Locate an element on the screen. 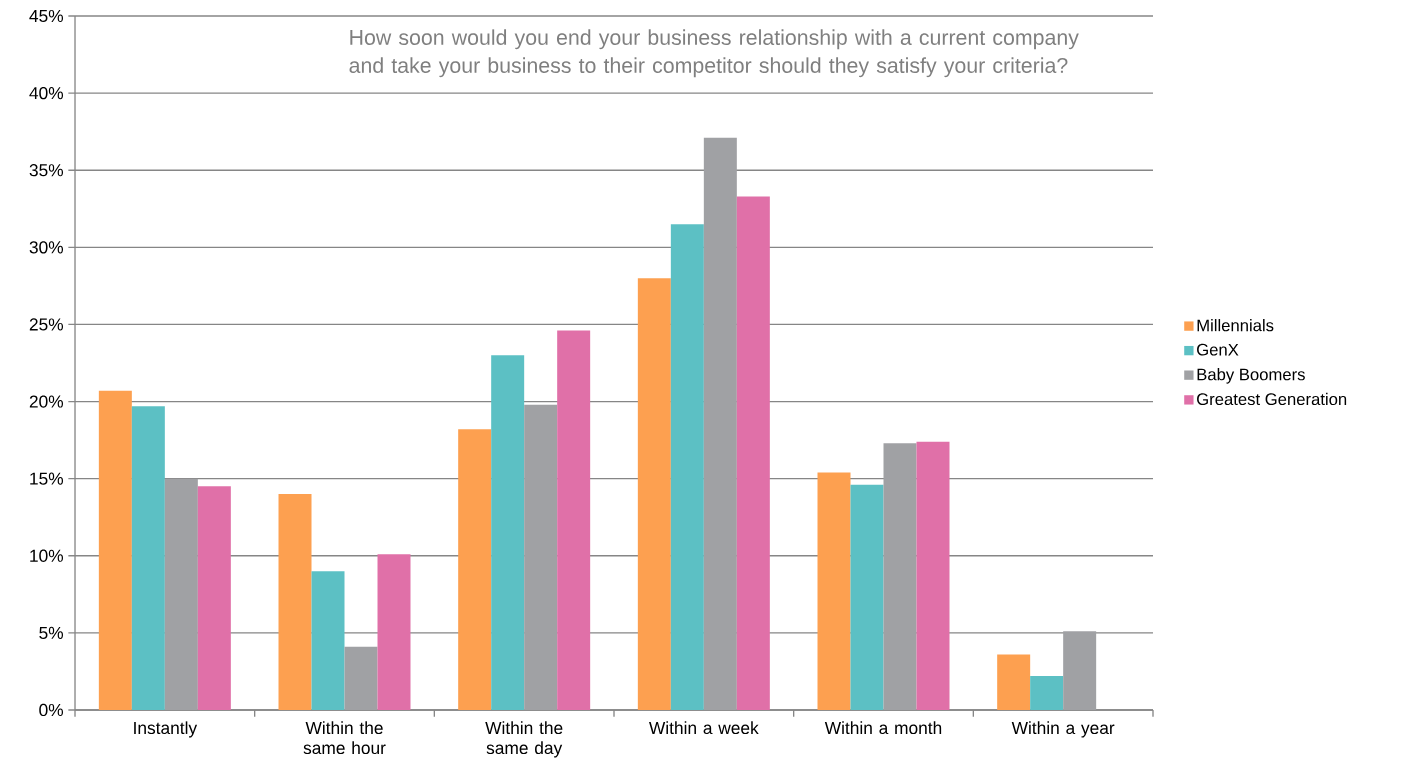 The image size is (1406, 770). y-tick-label: 25% is located at coordinates (46, 324).